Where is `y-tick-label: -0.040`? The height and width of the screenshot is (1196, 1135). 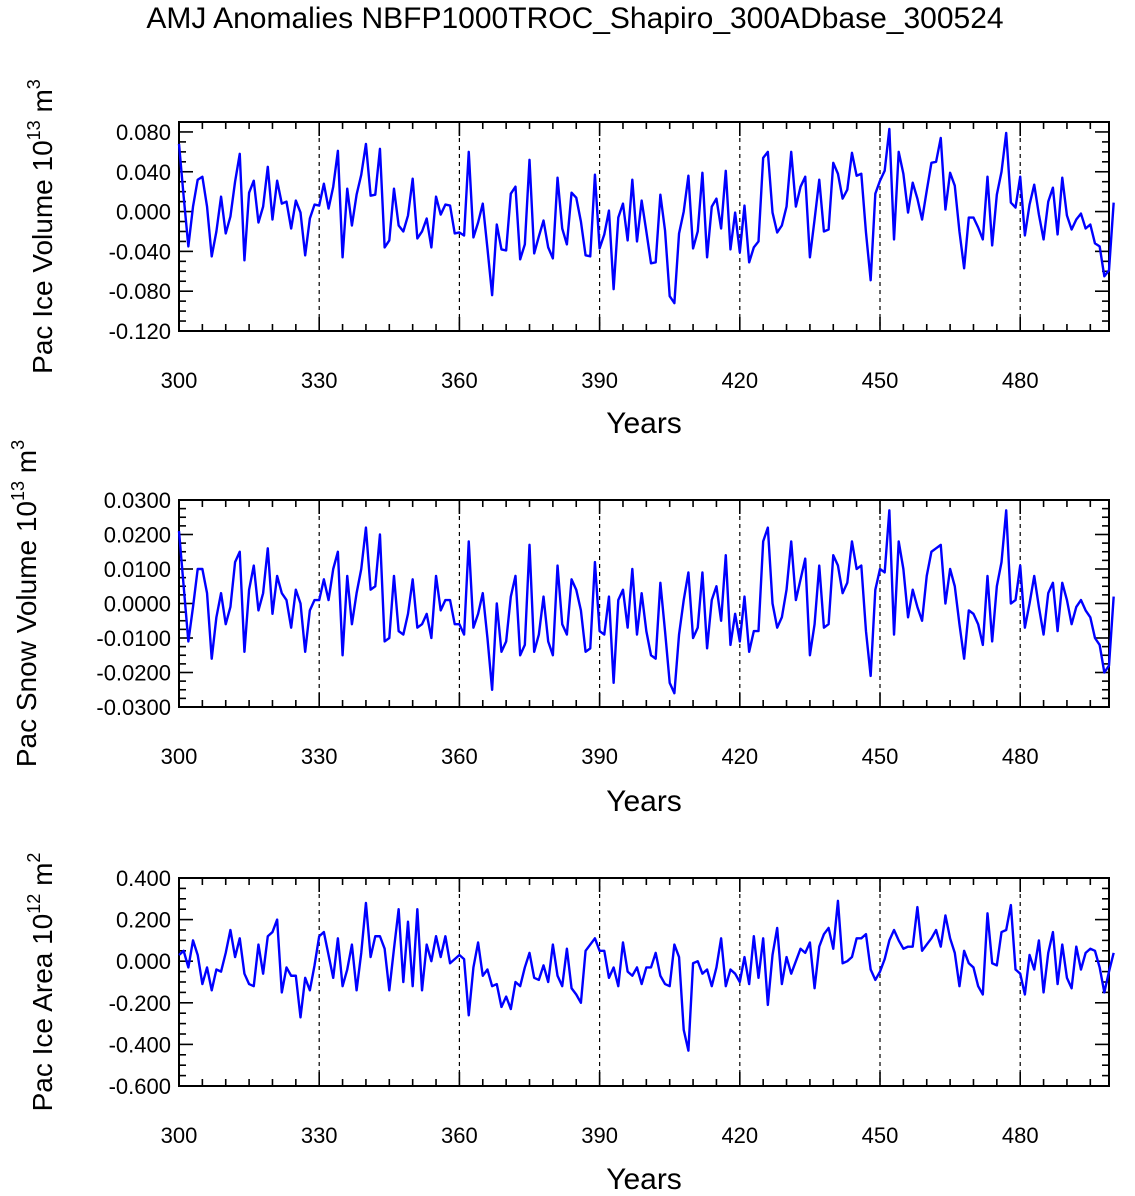 y-tick-label: -0.040 is located at coordinates (140, 251).